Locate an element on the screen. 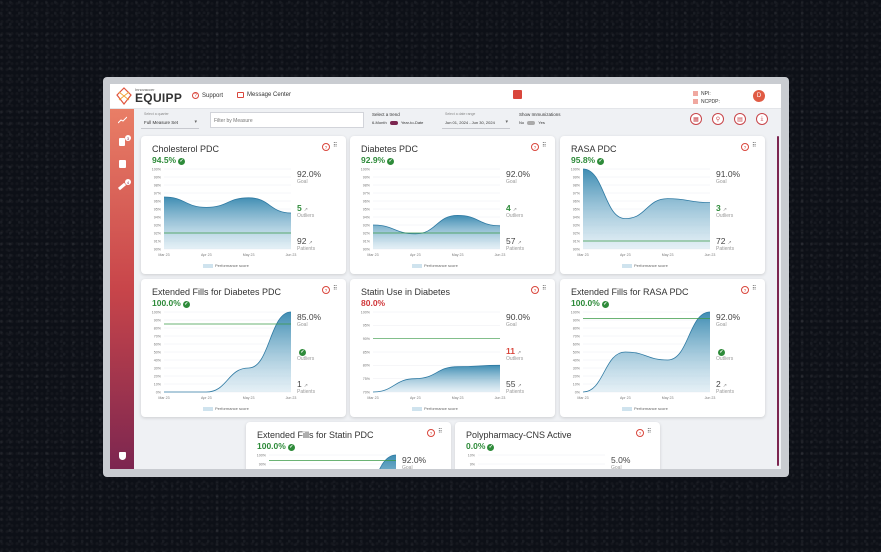  outliers-value: 5 ↗ is located at coordinates (302, 208).